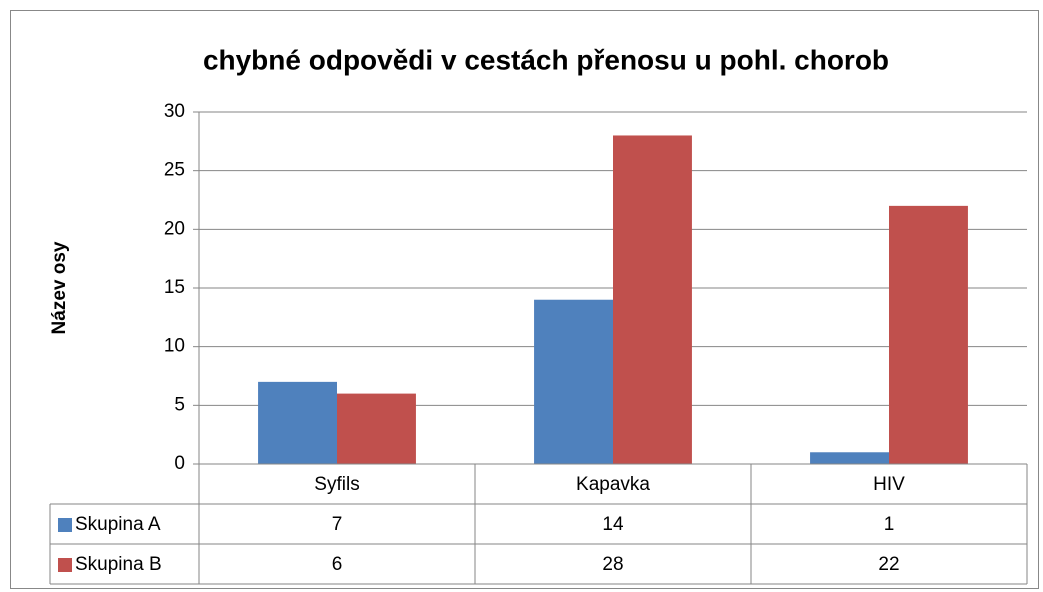  What do you see at coordinates (174, 111) in the screenshot?
I see `y-tick-label: 30` at bounding box center [174, 111].